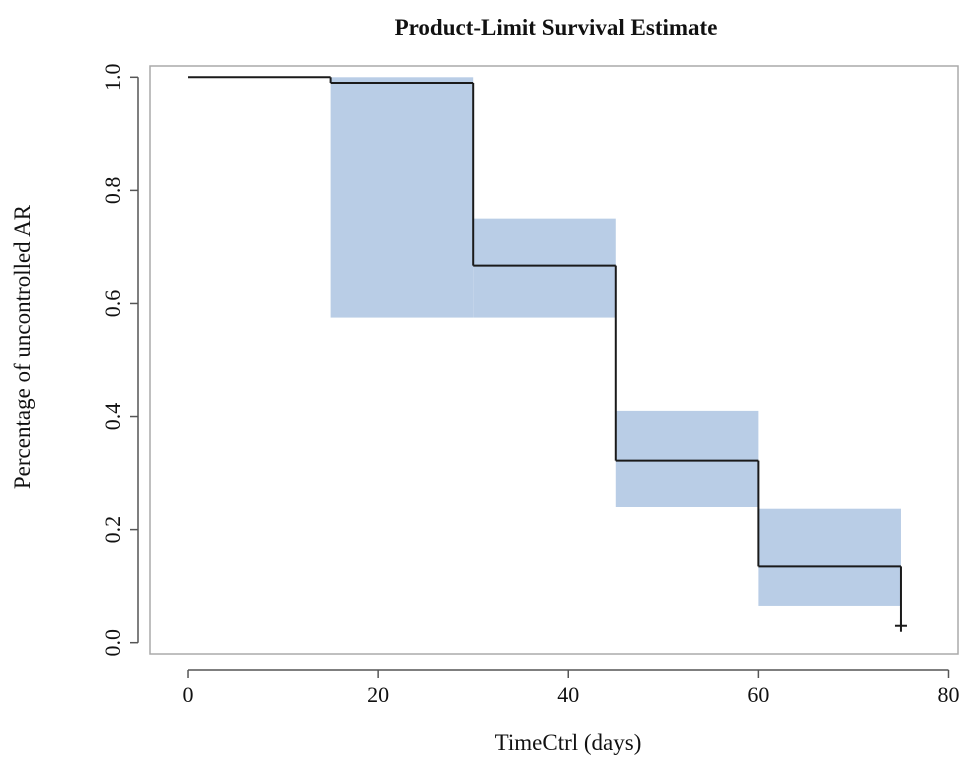  Describe the element at coordinates (22, 346) in the screenshot. I see `y-axis-label: Percentage of uncontrolled AR` at that location.